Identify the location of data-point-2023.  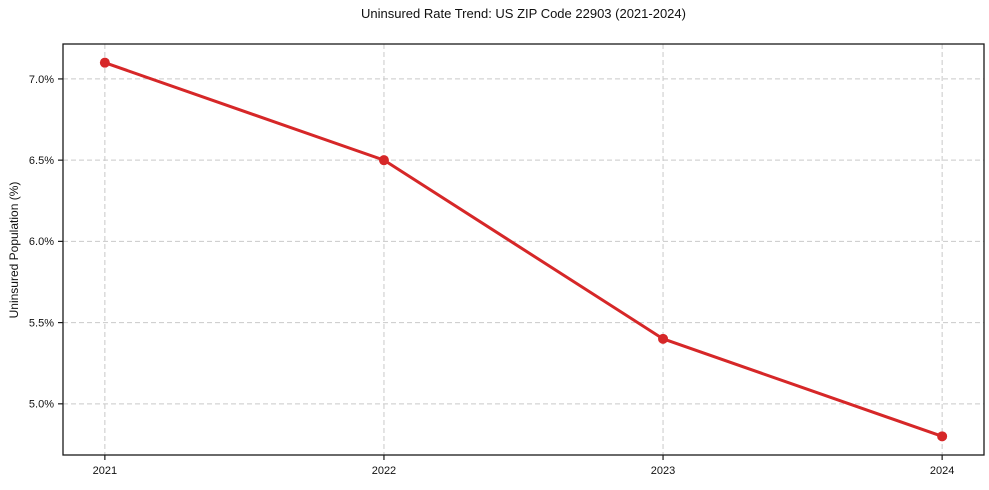
(663, 338).